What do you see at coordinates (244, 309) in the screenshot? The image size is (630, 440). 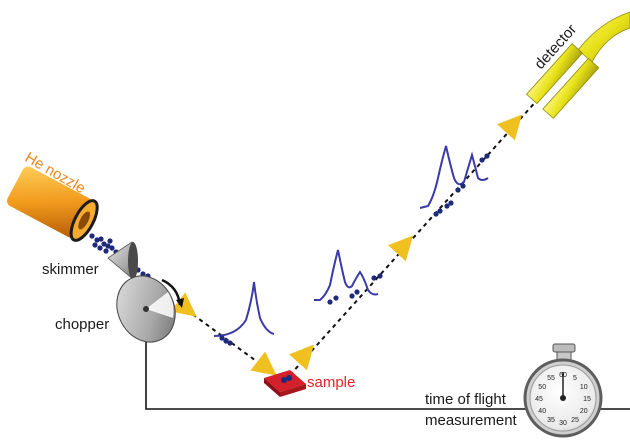 I see `waveform-chopped-pulse` at bounding box center [244, 309].